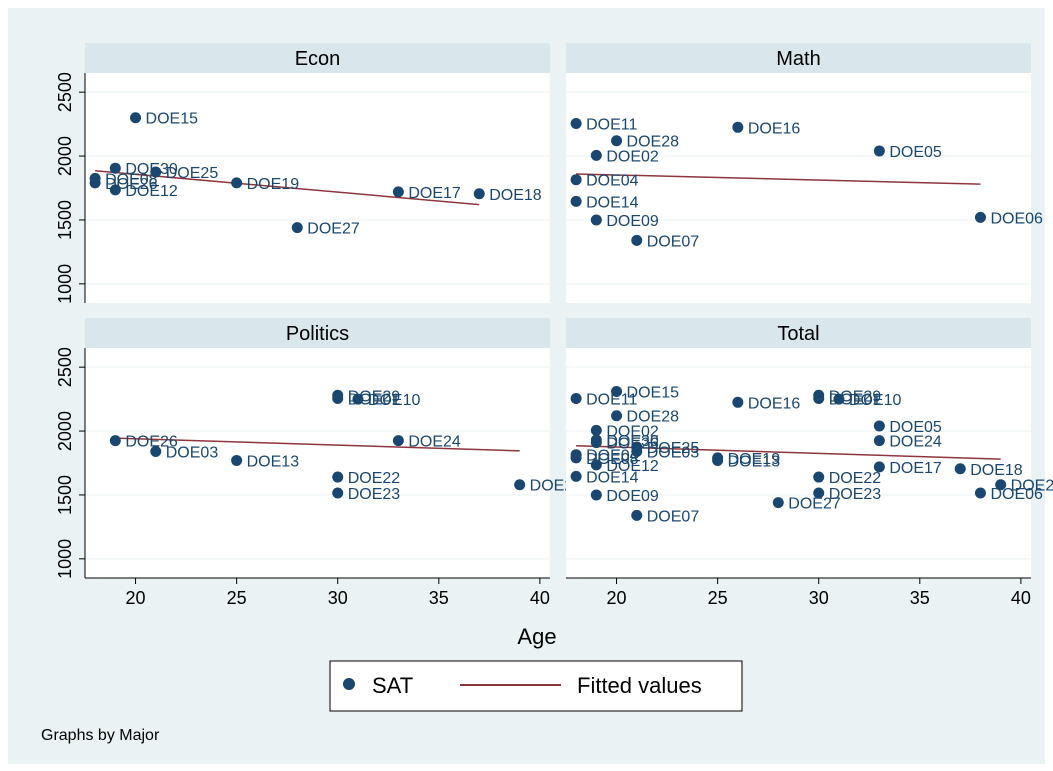 This screenshot has height=771, width=1053. I want to click on y-tick-label-econ-1500: 1500, so click(65, 220).